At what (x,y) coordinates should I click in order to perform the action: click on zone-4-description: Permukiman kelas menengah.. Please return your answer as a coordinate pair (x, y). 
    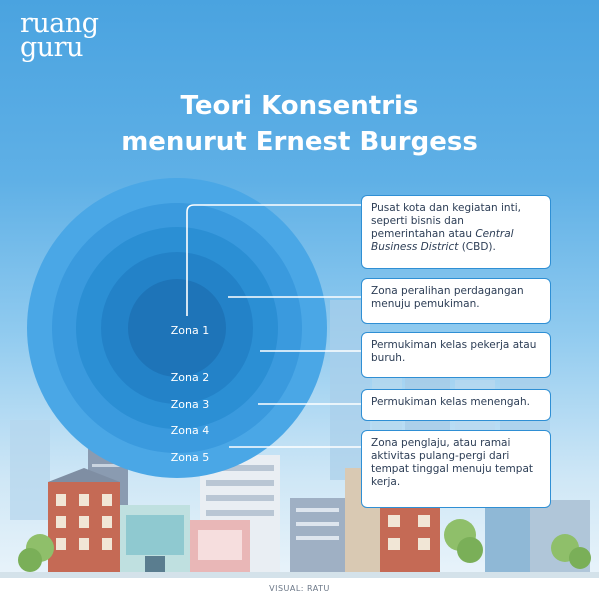
    Looking at the image, I should click on (456, 405).